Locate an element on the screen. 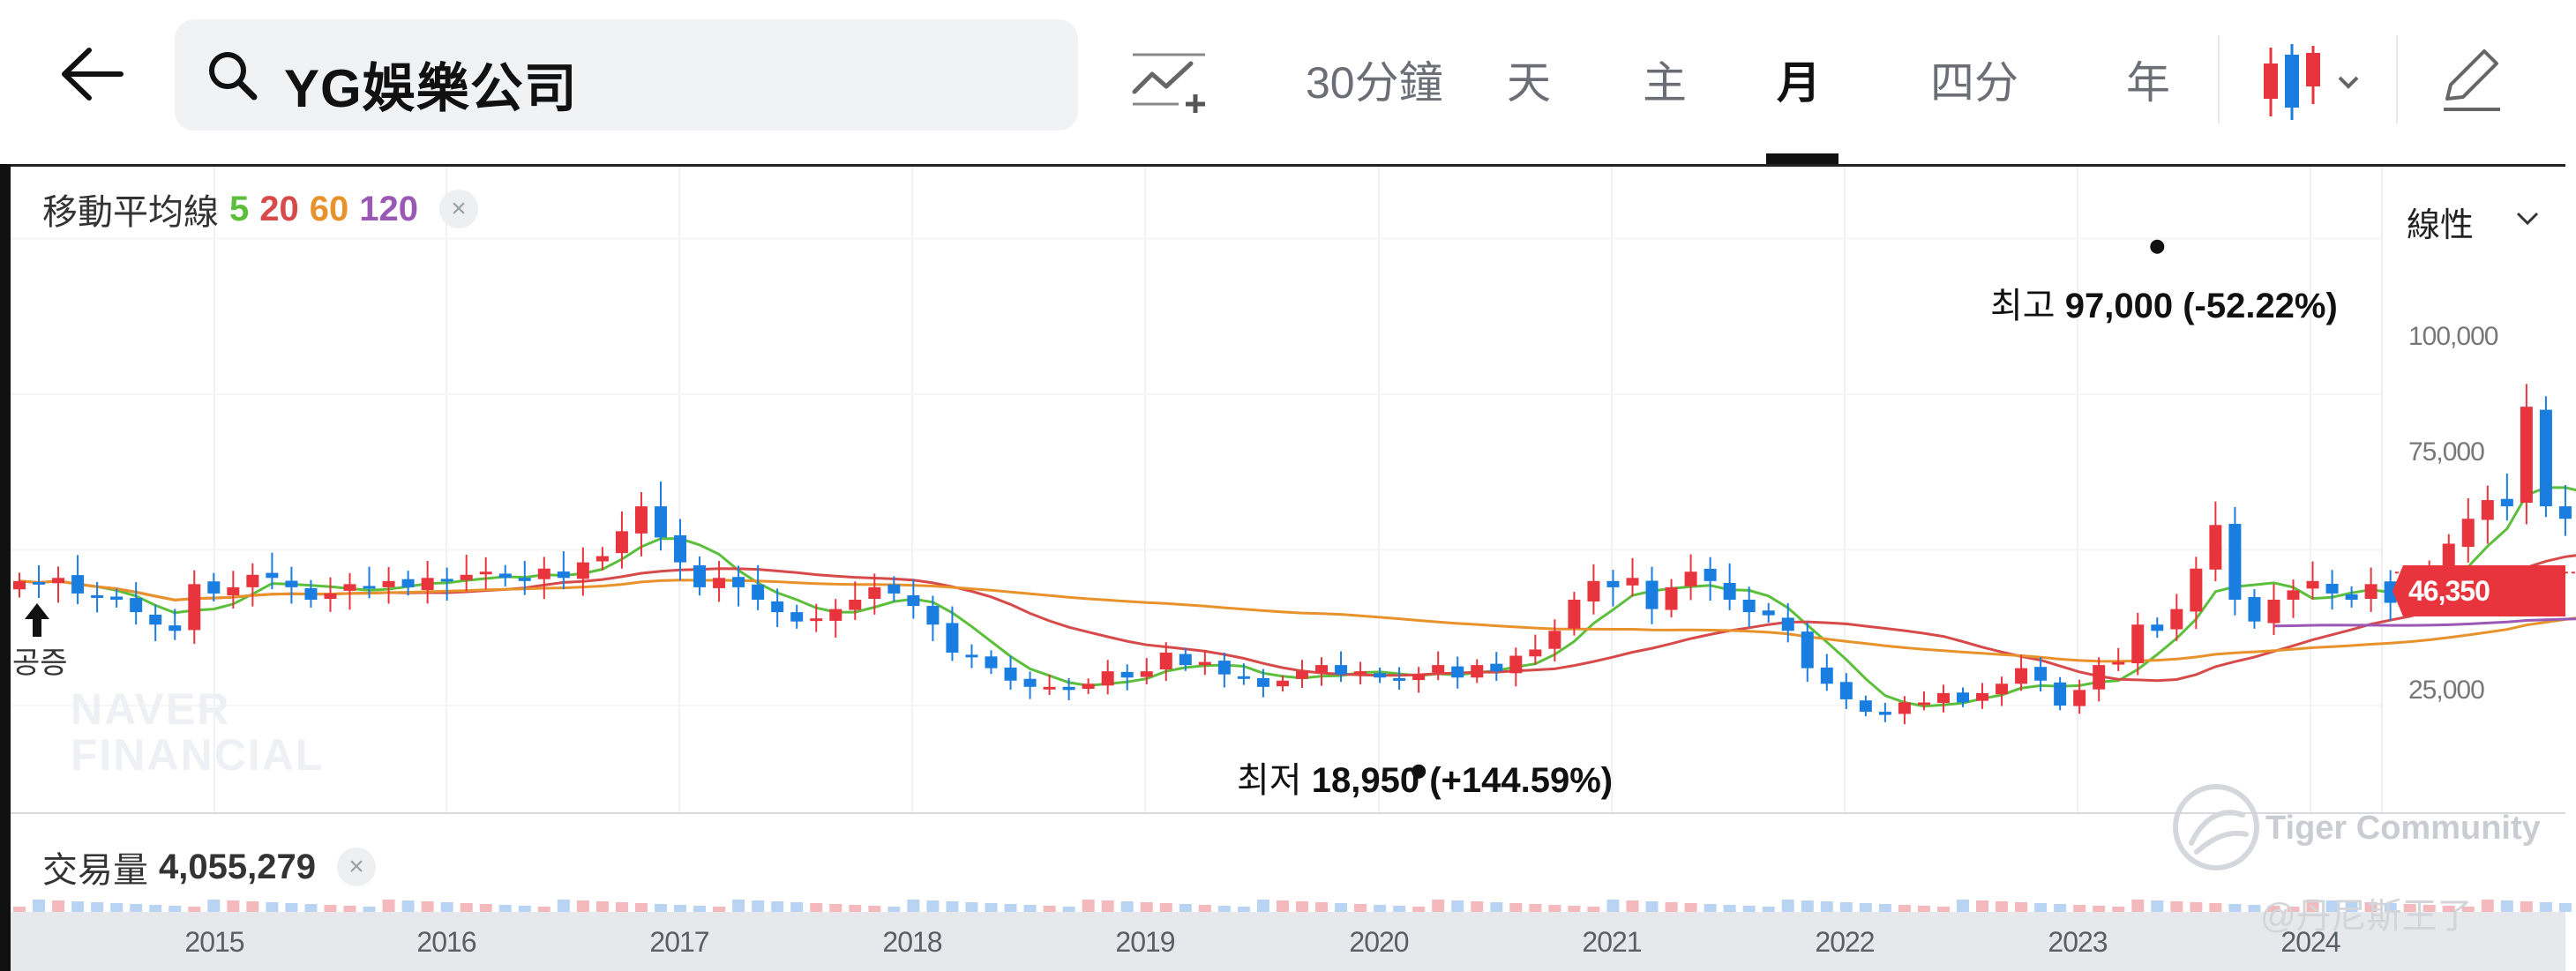 Image resolution: width=2576 pixels, height=971 pixels. x-tick-label: 2017 is located at coordinates (679, 942).